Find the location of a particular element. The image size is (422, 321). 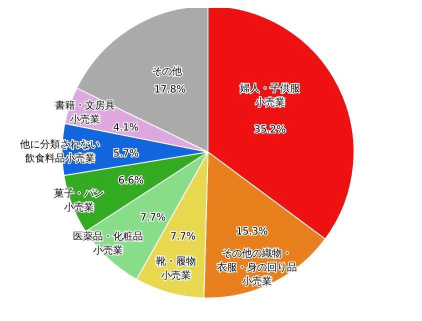

slice-label: その他 is located at coordinates (167, 72).